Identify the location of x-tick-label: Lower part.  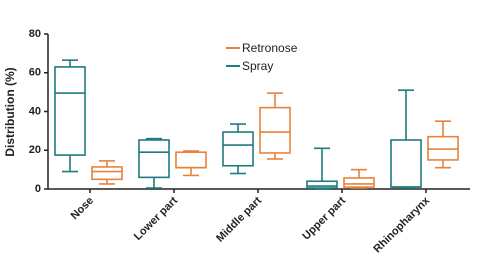
(156, 218).